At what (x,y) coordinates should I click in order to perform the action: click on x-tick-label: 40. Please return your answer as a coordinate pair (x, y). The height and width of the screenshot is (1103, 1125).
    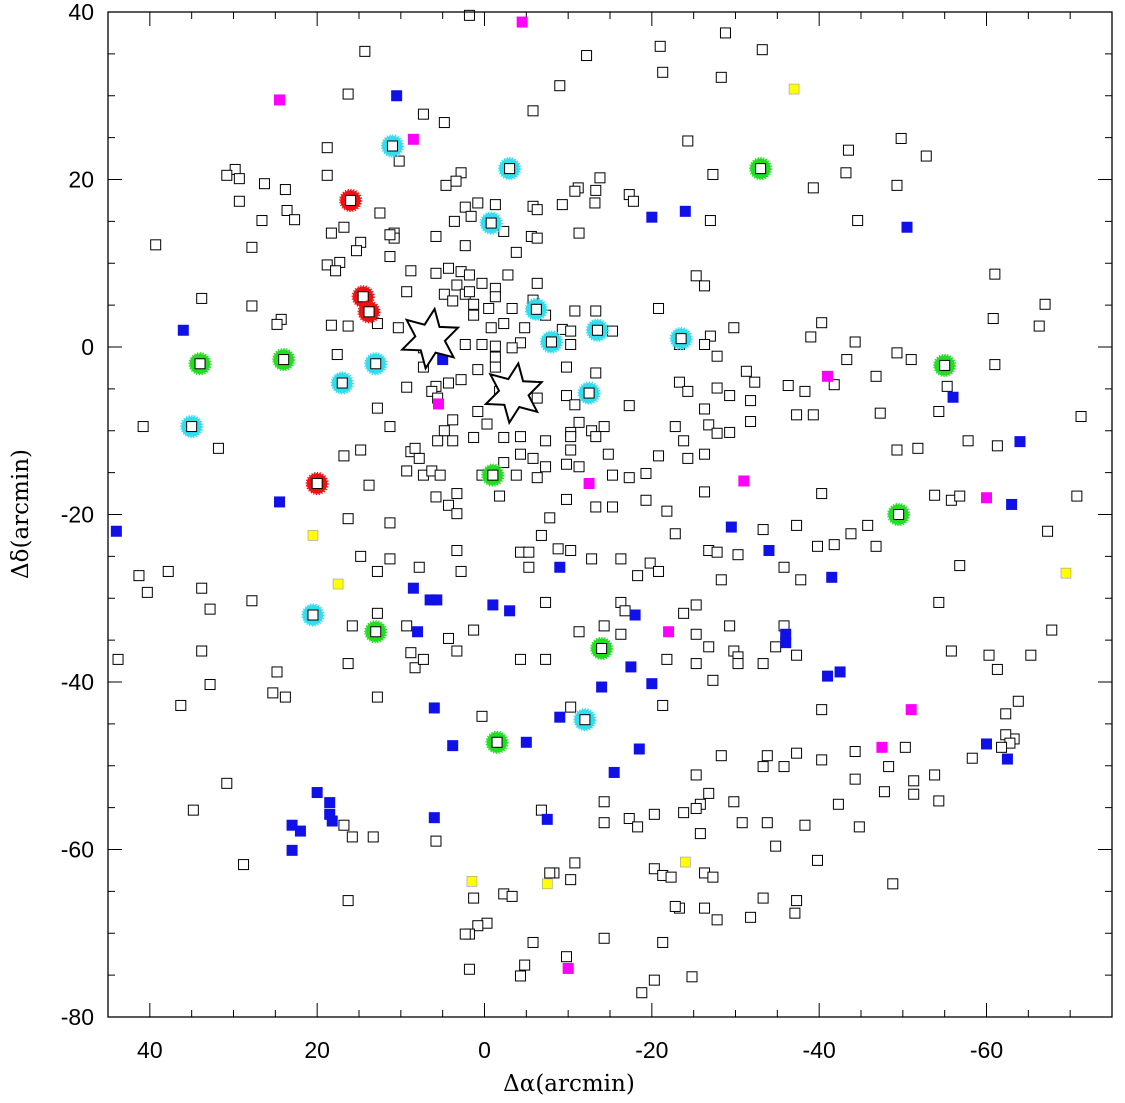
    Looking at the image, I should click on (150, 1050).